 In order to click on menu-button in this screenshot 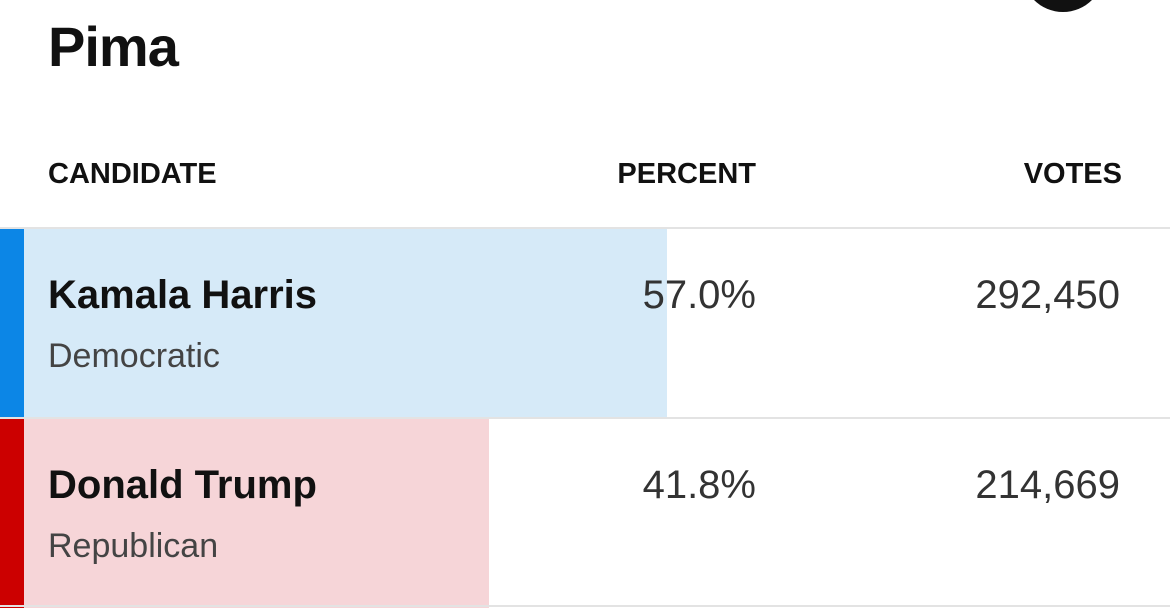, I will do `click(1063, 6)`.